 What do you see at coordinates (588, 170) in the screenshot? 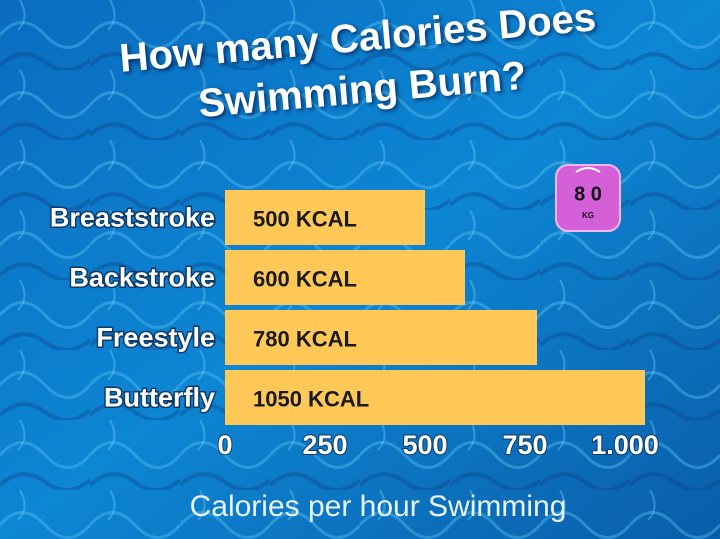
I see `badge-dial` at bounding box center [588, 170].